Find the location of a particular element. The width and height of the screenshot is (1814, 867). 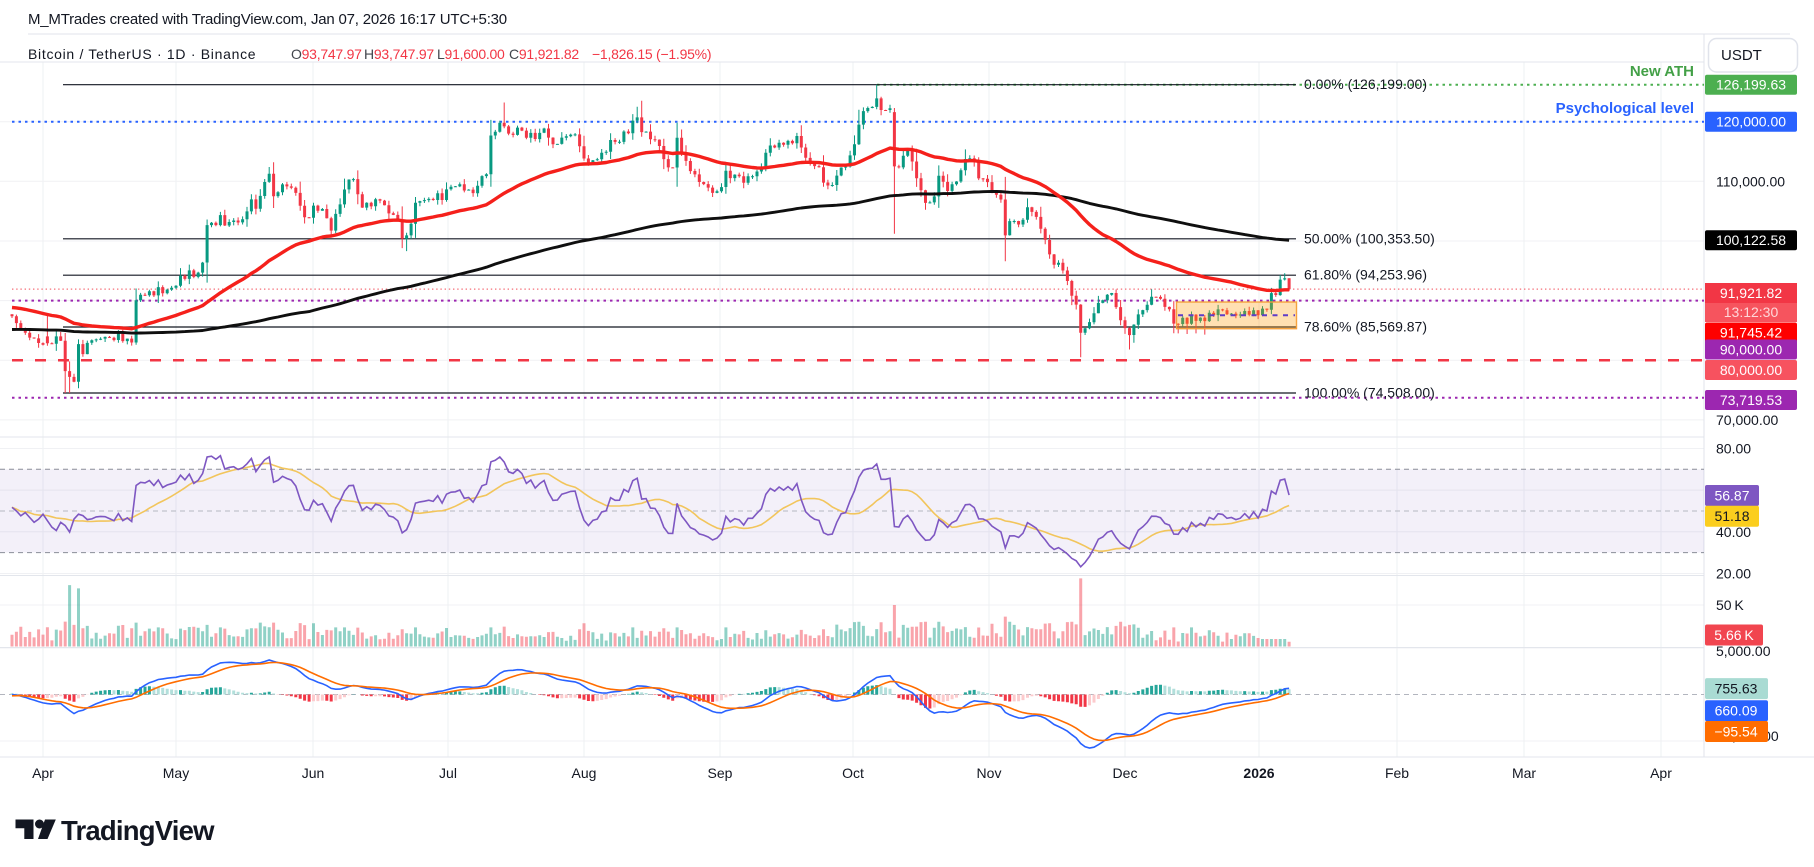

svg-text: −95.54 is located at coordinates (1735, 732).